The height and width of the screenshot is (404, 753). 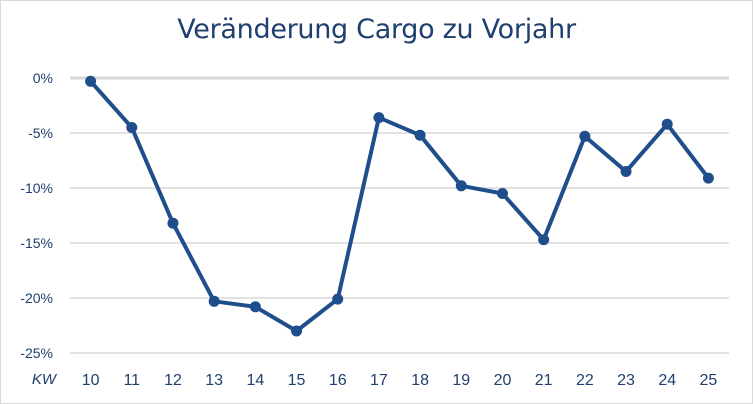 What do you see at coordinates (709, 380) in the screenshot?
I see `x-tick-label: 25` at bounding box center [709, 380].